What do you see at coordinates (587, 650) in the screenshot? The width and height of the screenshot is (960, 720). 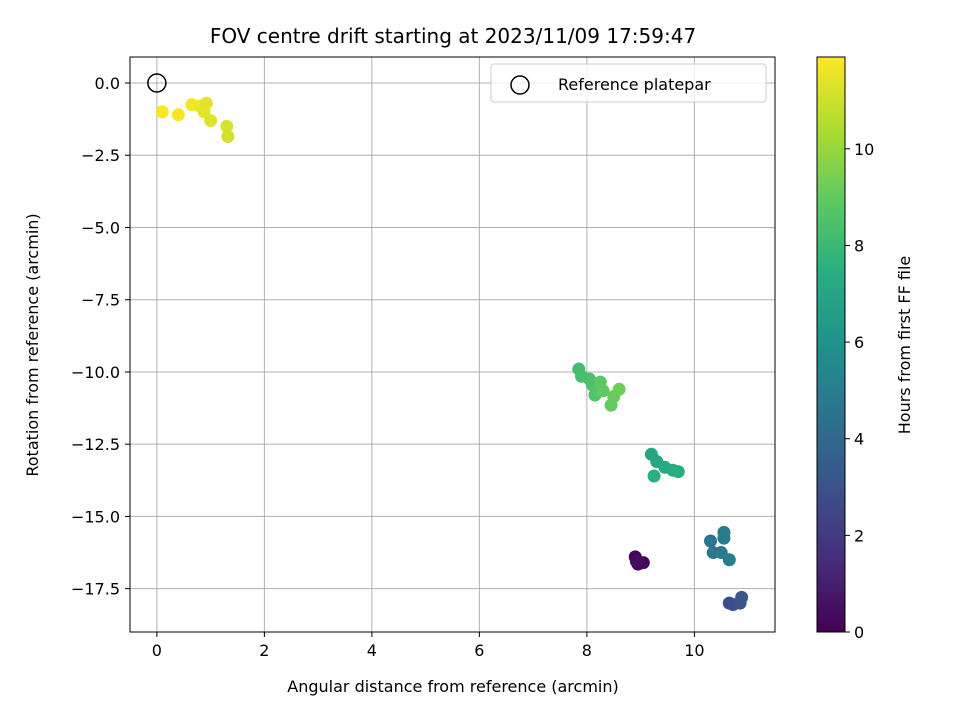 I see `x-tick-label-4: 8` at bounding box center [587, 650].